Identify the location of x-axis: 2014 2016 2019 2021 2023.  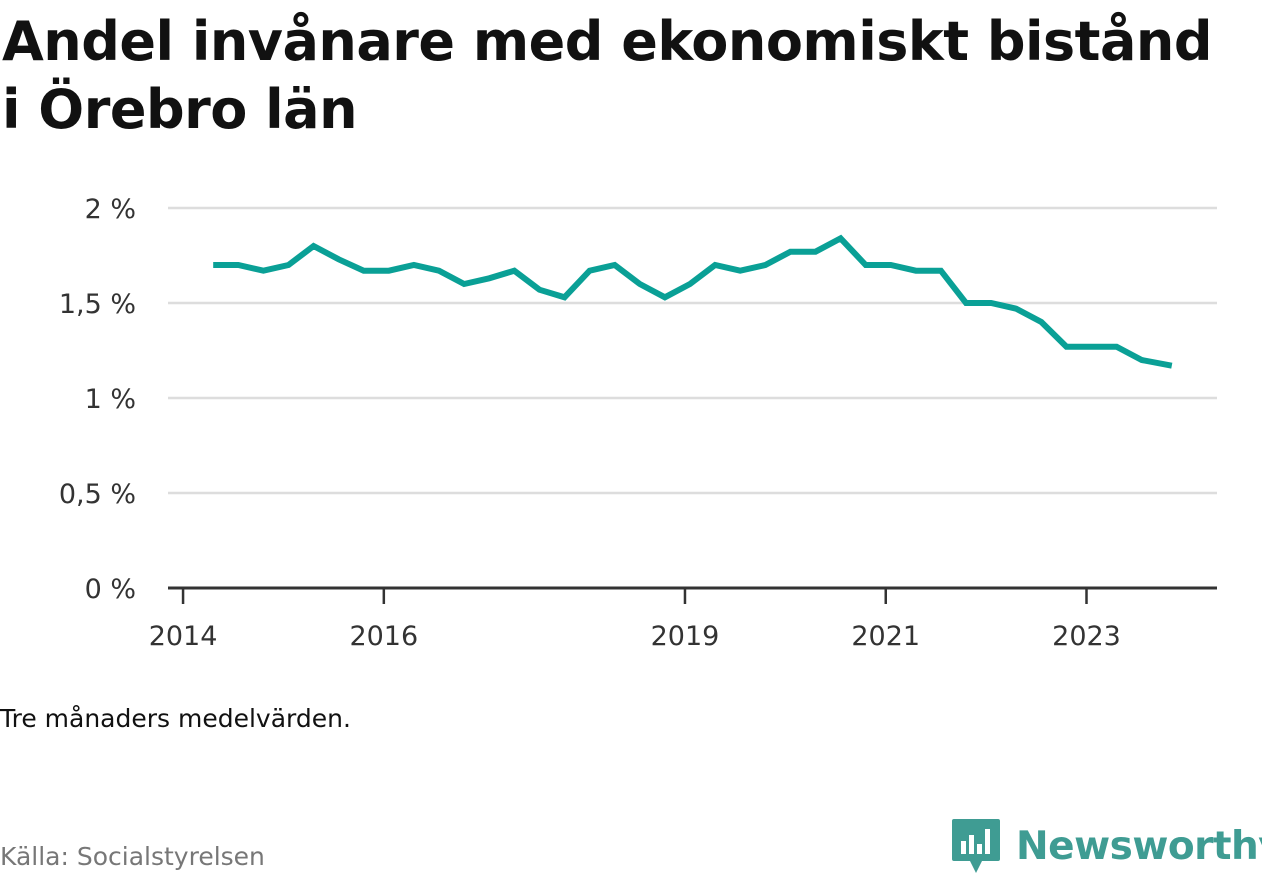
(683, 619).